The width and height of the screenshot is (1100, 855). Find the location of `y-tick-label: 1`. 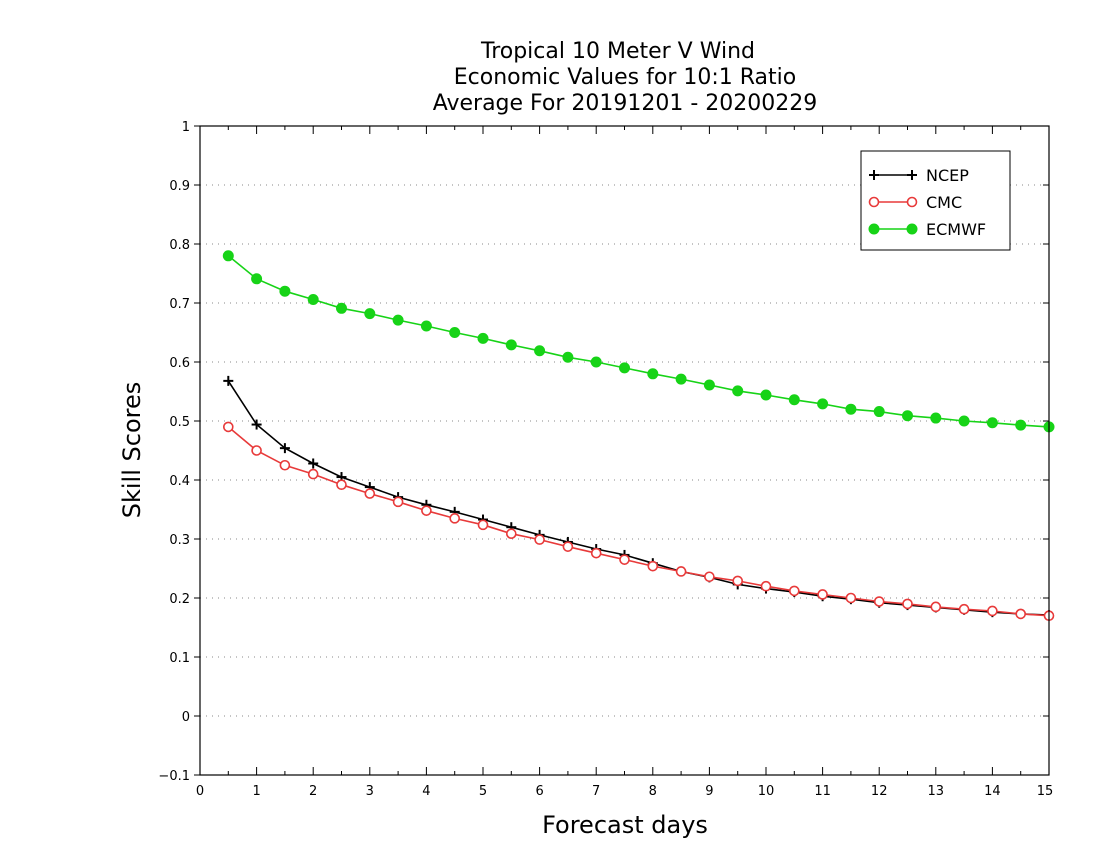

y-tick-label: 1 is located at coordinates (186, 127).